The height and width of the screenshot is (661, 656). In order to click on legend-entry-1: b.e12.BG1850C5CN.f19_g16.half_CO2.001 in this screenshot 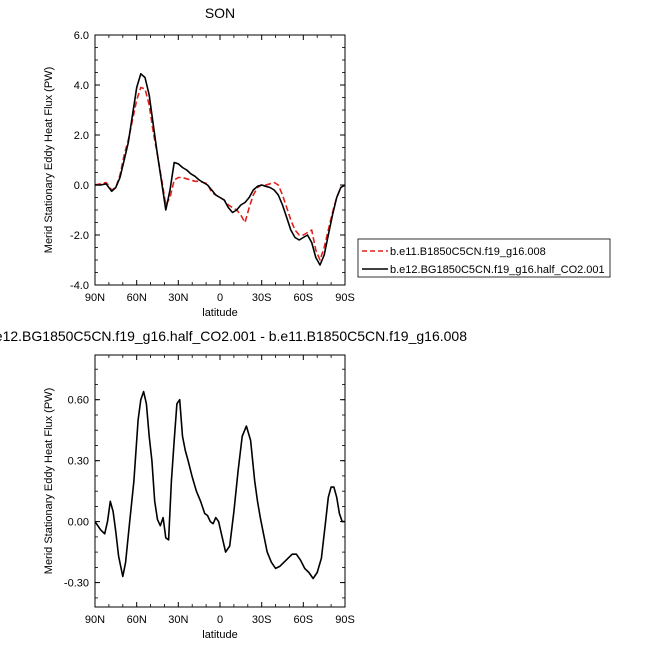, I will do `click(497, 270)`.